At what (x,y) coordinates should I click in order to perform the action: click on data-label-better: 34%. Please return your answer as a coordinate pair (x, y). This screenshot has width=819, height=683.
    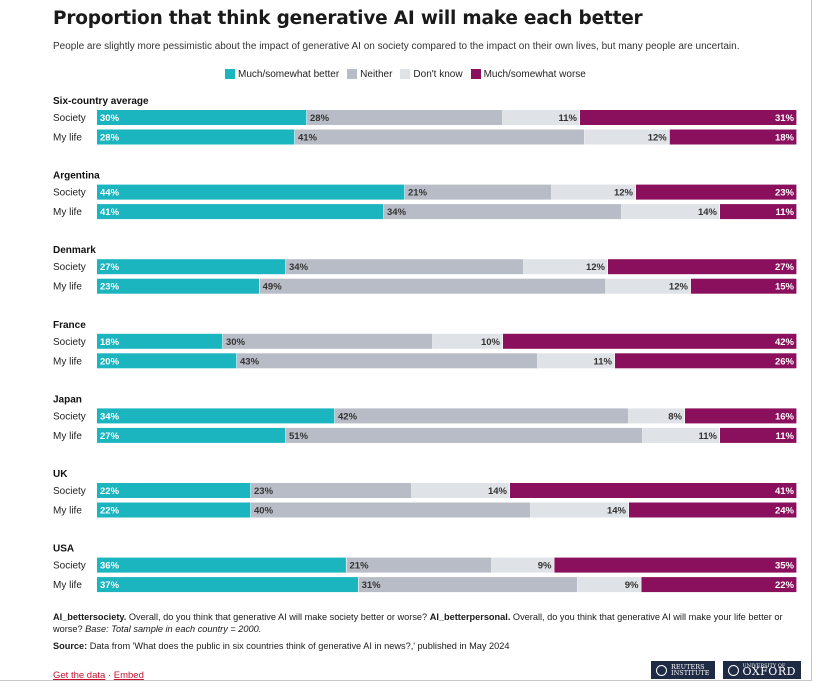
    Looking at the image, I should click on (110, 416).